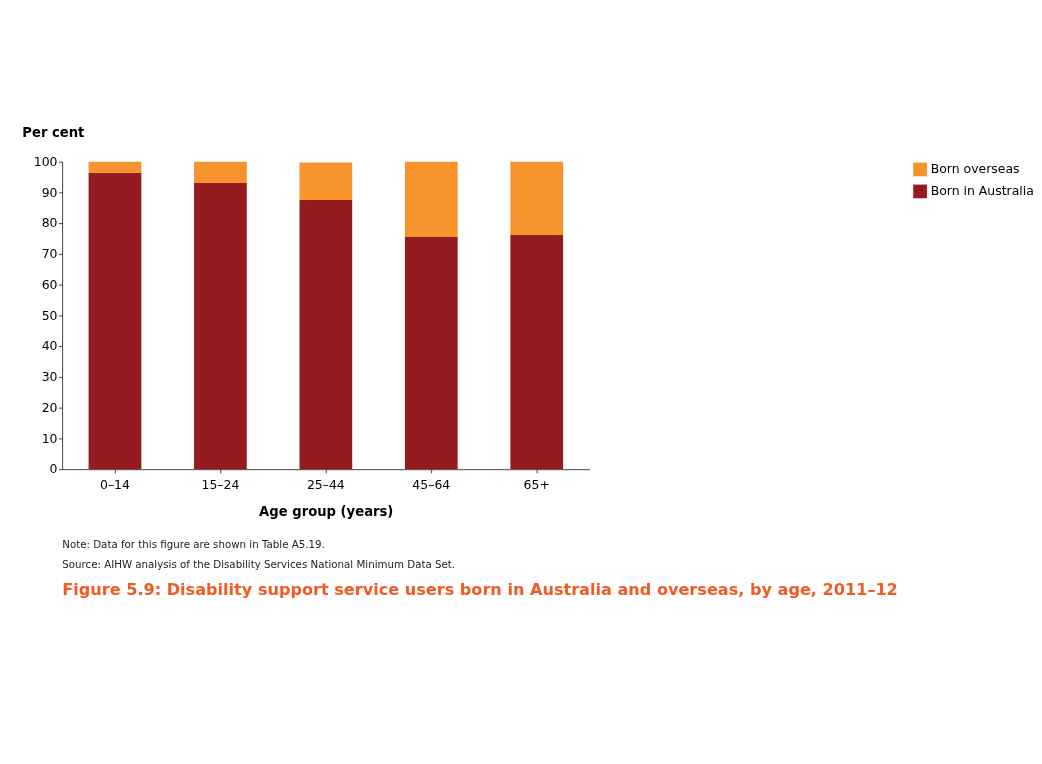 The width and height of the screenshot is (1042, 764). What do you see at coordinates (49, 284) in the screenshot?
I see `y-tick-label: 60` at bounding box center [49, 284].